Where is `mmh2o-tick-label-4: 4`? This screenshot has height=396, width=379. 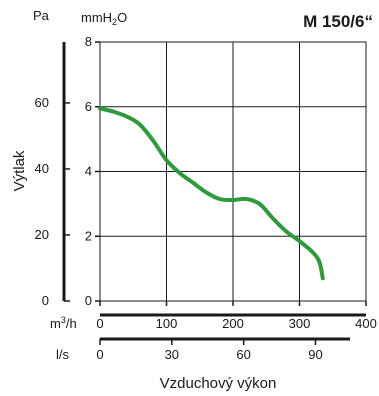 mmh2o-tick-label-4: 4 is located at coordinates (88, 171).